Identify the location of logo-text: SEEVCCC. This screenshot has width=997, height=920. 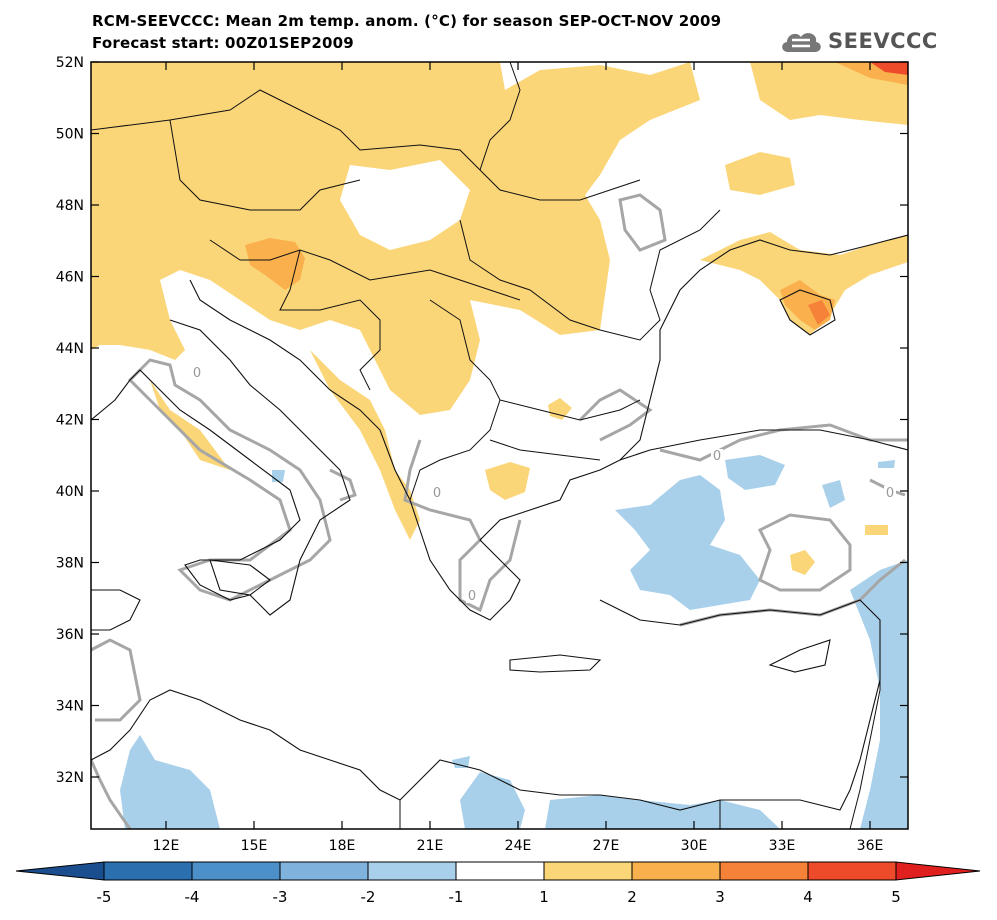
(883, 41).